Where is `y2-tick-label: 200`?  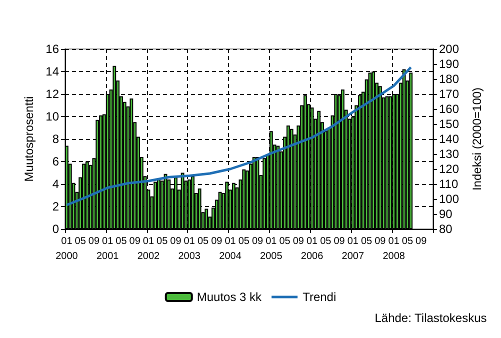
y2-tick-label: 200 is located at coordinates (449, 49).